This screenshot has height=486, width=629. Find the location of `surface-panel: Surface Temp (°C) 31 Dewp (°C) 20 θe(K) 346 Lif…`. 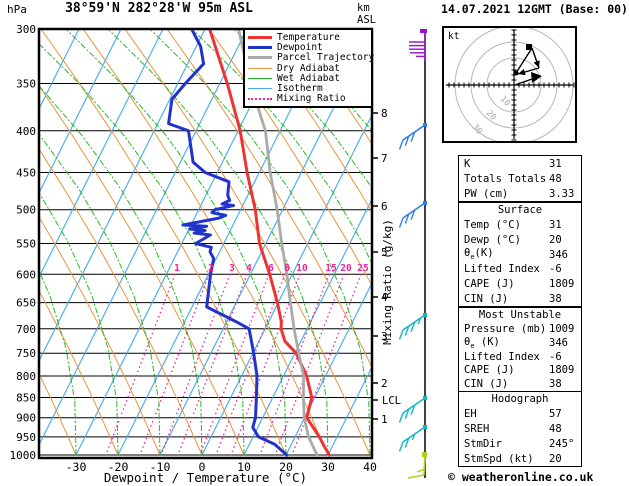

surface-panel: Surface Temp (°C) 31 Dewp (°C) 20 θe(K) 346 Lif… is located at coordinates (520, 254).